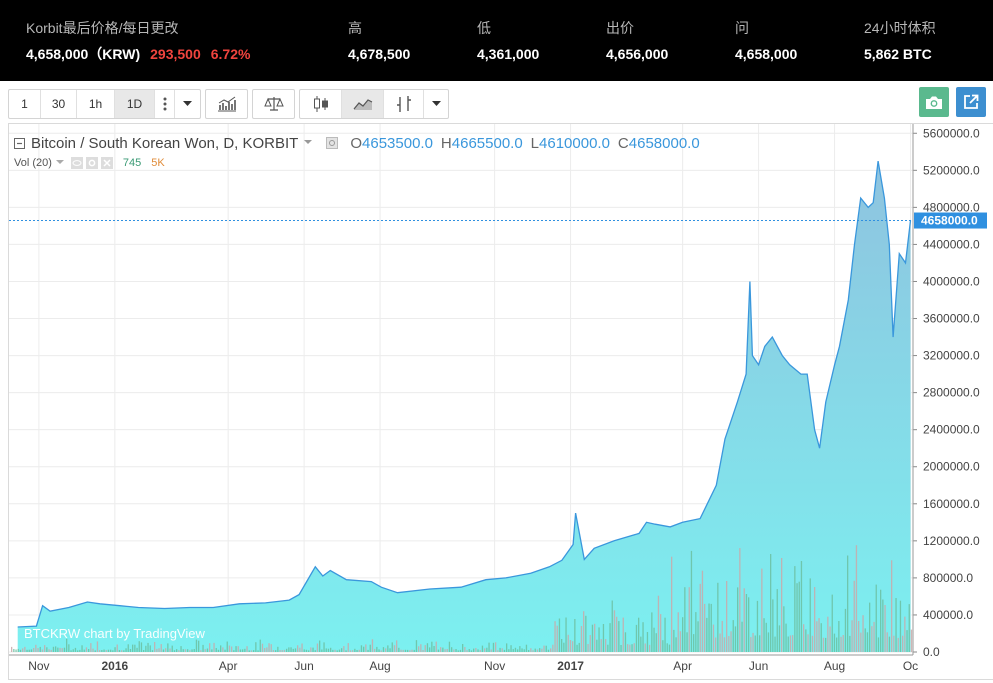 Image resolution: width=993 pixels, height=683 pixels. Describe the element at coordinates (463, 663) in the screenshot. I see `time-axis: Nov 2016 Apr Jun Aug Nov 2017 Apr Jun Aug Oc` at that location.